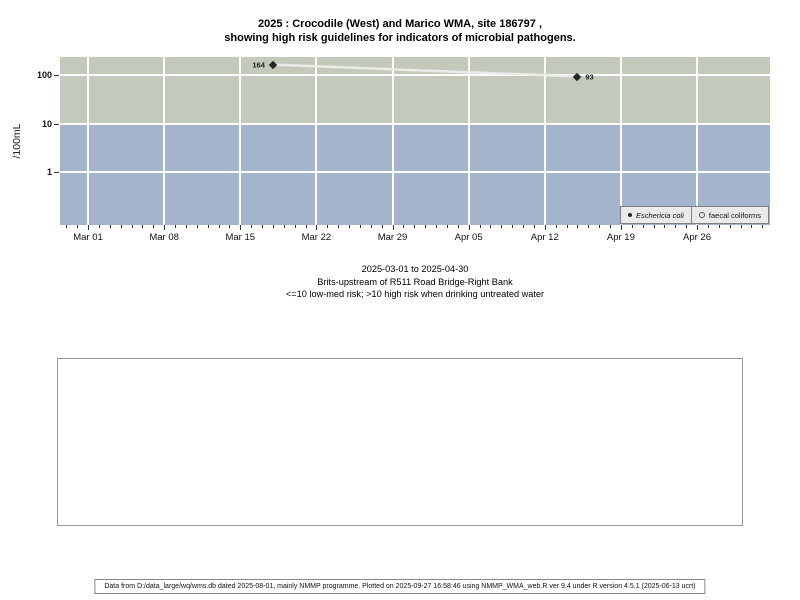 This screenshot has height=600, width=800. Describe the element at coordinates (734, 215) in the screenshot. I see `legend-label: faecal coliforms` at that location.